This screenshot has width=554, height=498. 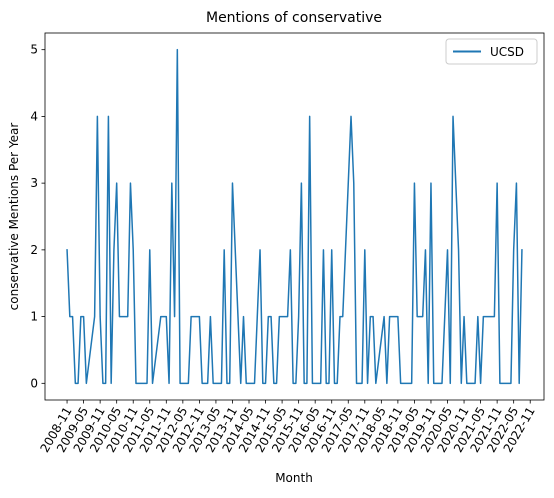 I want to click on y-tick-label: 1, so click(x=34, y=317).